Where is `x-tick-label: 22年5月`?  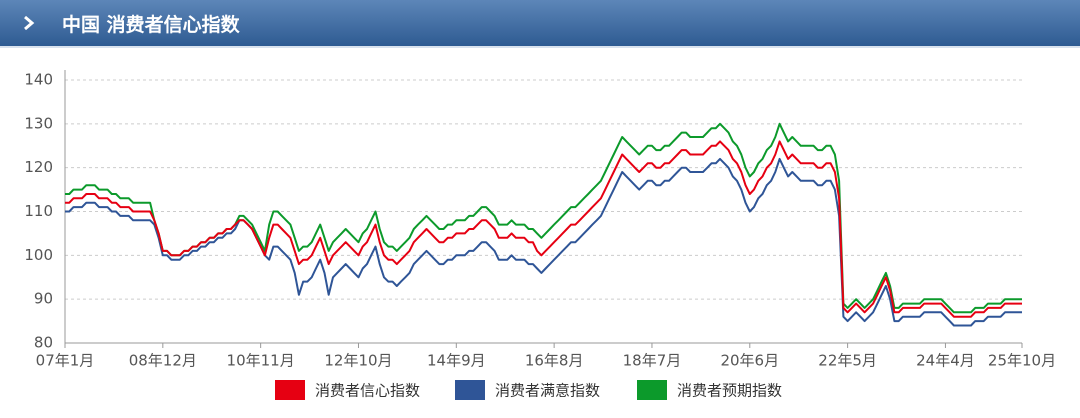 x-tick-label: 22年5月 is located at coordinates (847, 361).